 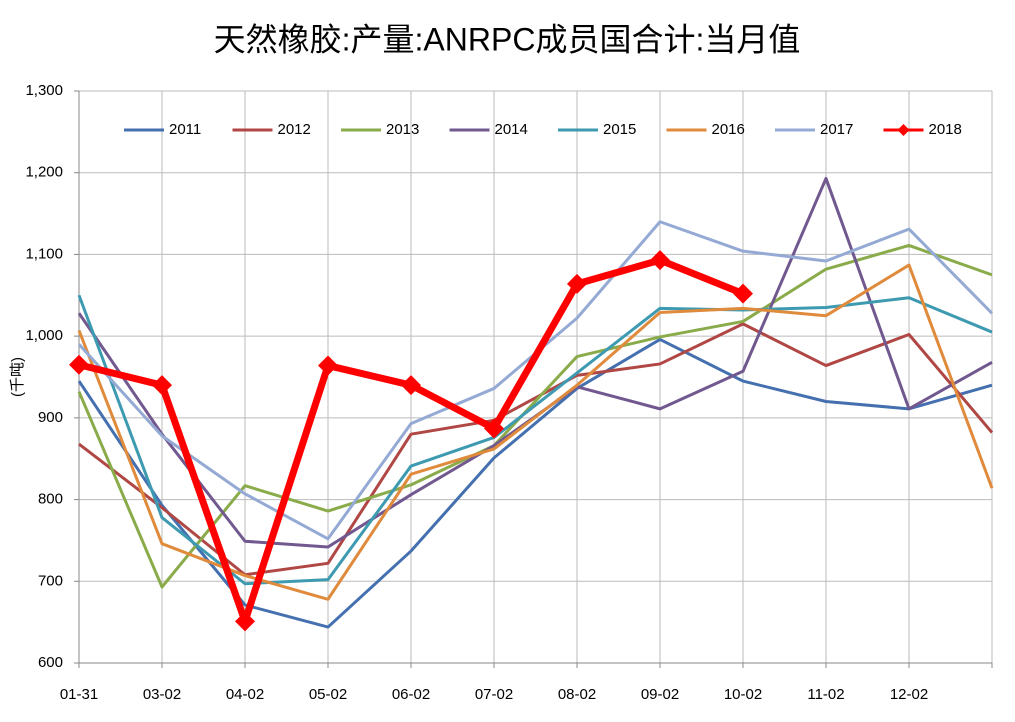 What do you see at coordinates (577, 694) in the screenshot?
I see `x-tick-label: 08-02` at bounding box center [577, 694].